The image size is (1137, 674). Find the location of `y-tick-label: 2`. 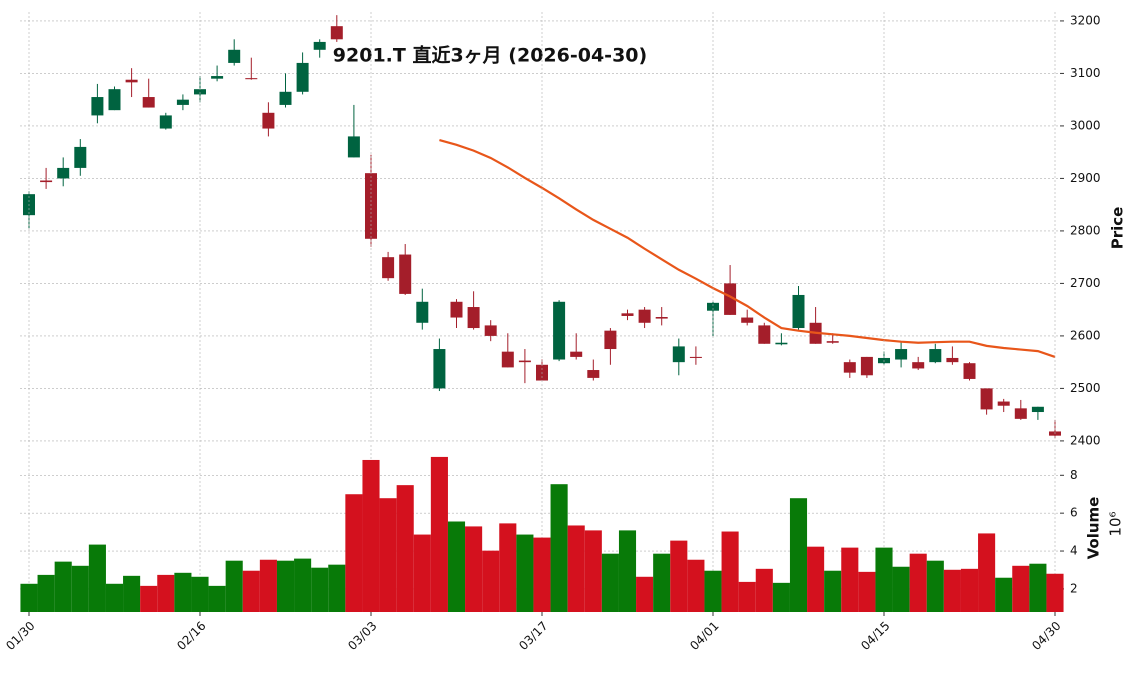

y-tick-label: 2 is located at coordinates (1074, 588).